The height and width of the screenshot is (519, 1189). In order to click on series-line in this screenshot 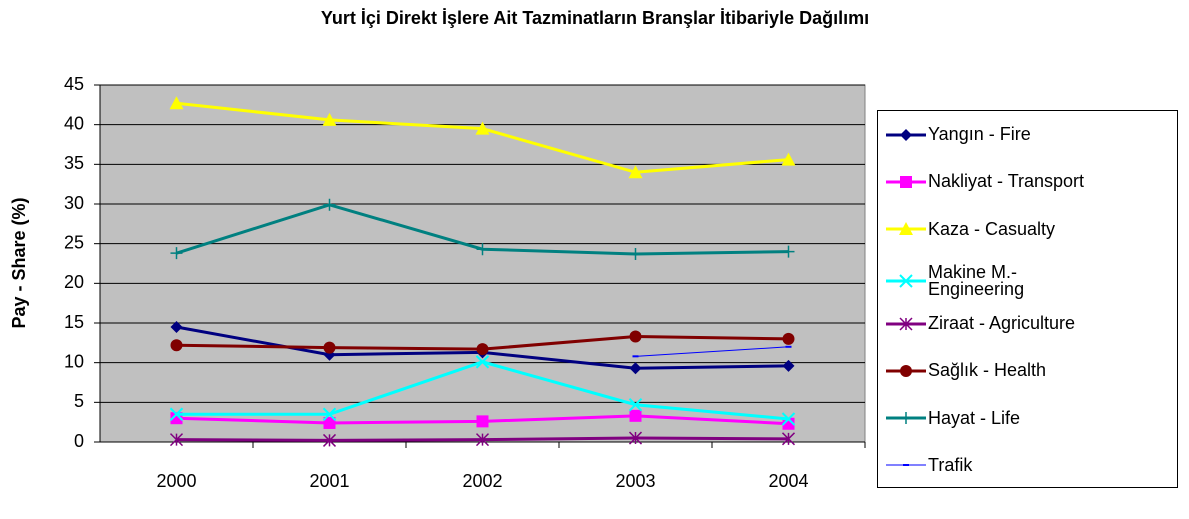, I will do `click(712, 351)`.